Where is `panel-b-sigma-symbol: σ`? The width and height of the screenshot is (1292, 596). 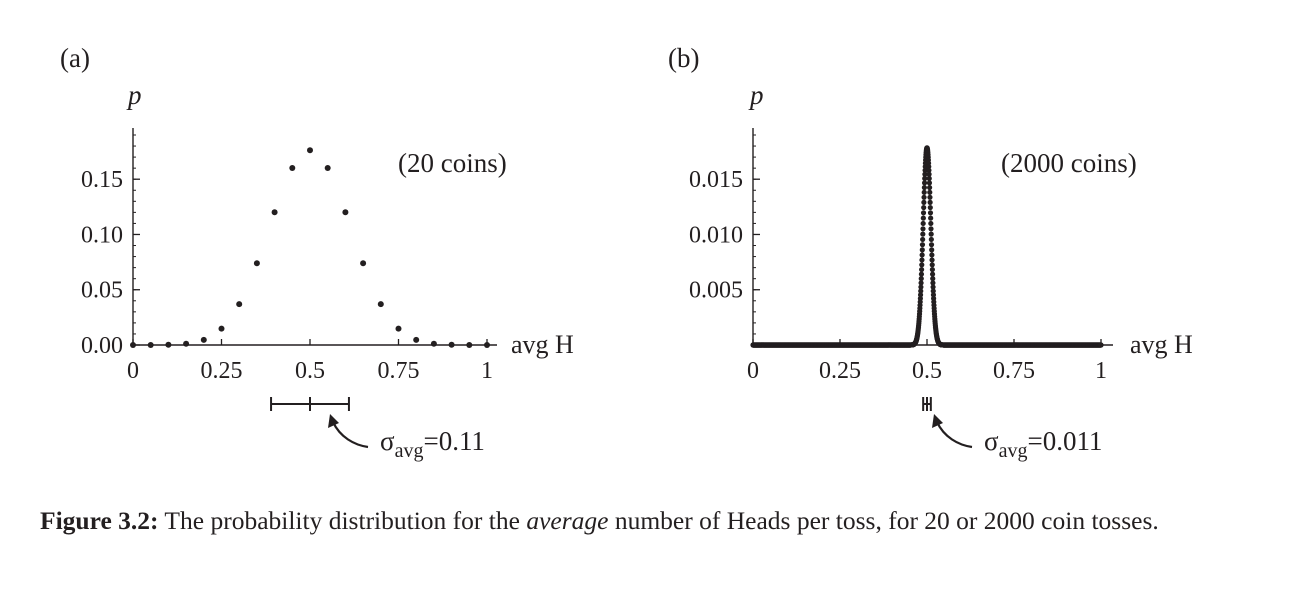 panel-b-sigma-symbol: σ is located at coordinates (991, 441).